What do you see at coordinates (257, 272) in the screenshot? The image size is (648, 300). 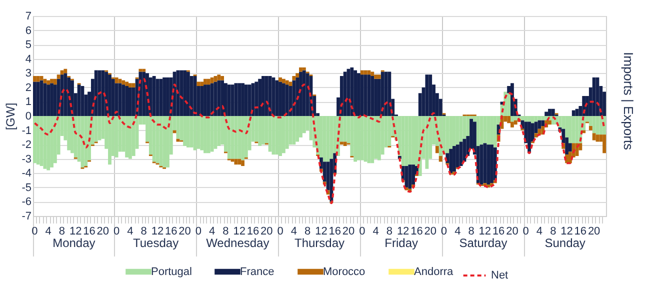 I see `legend-label: France` at bounding box center [257, 272].